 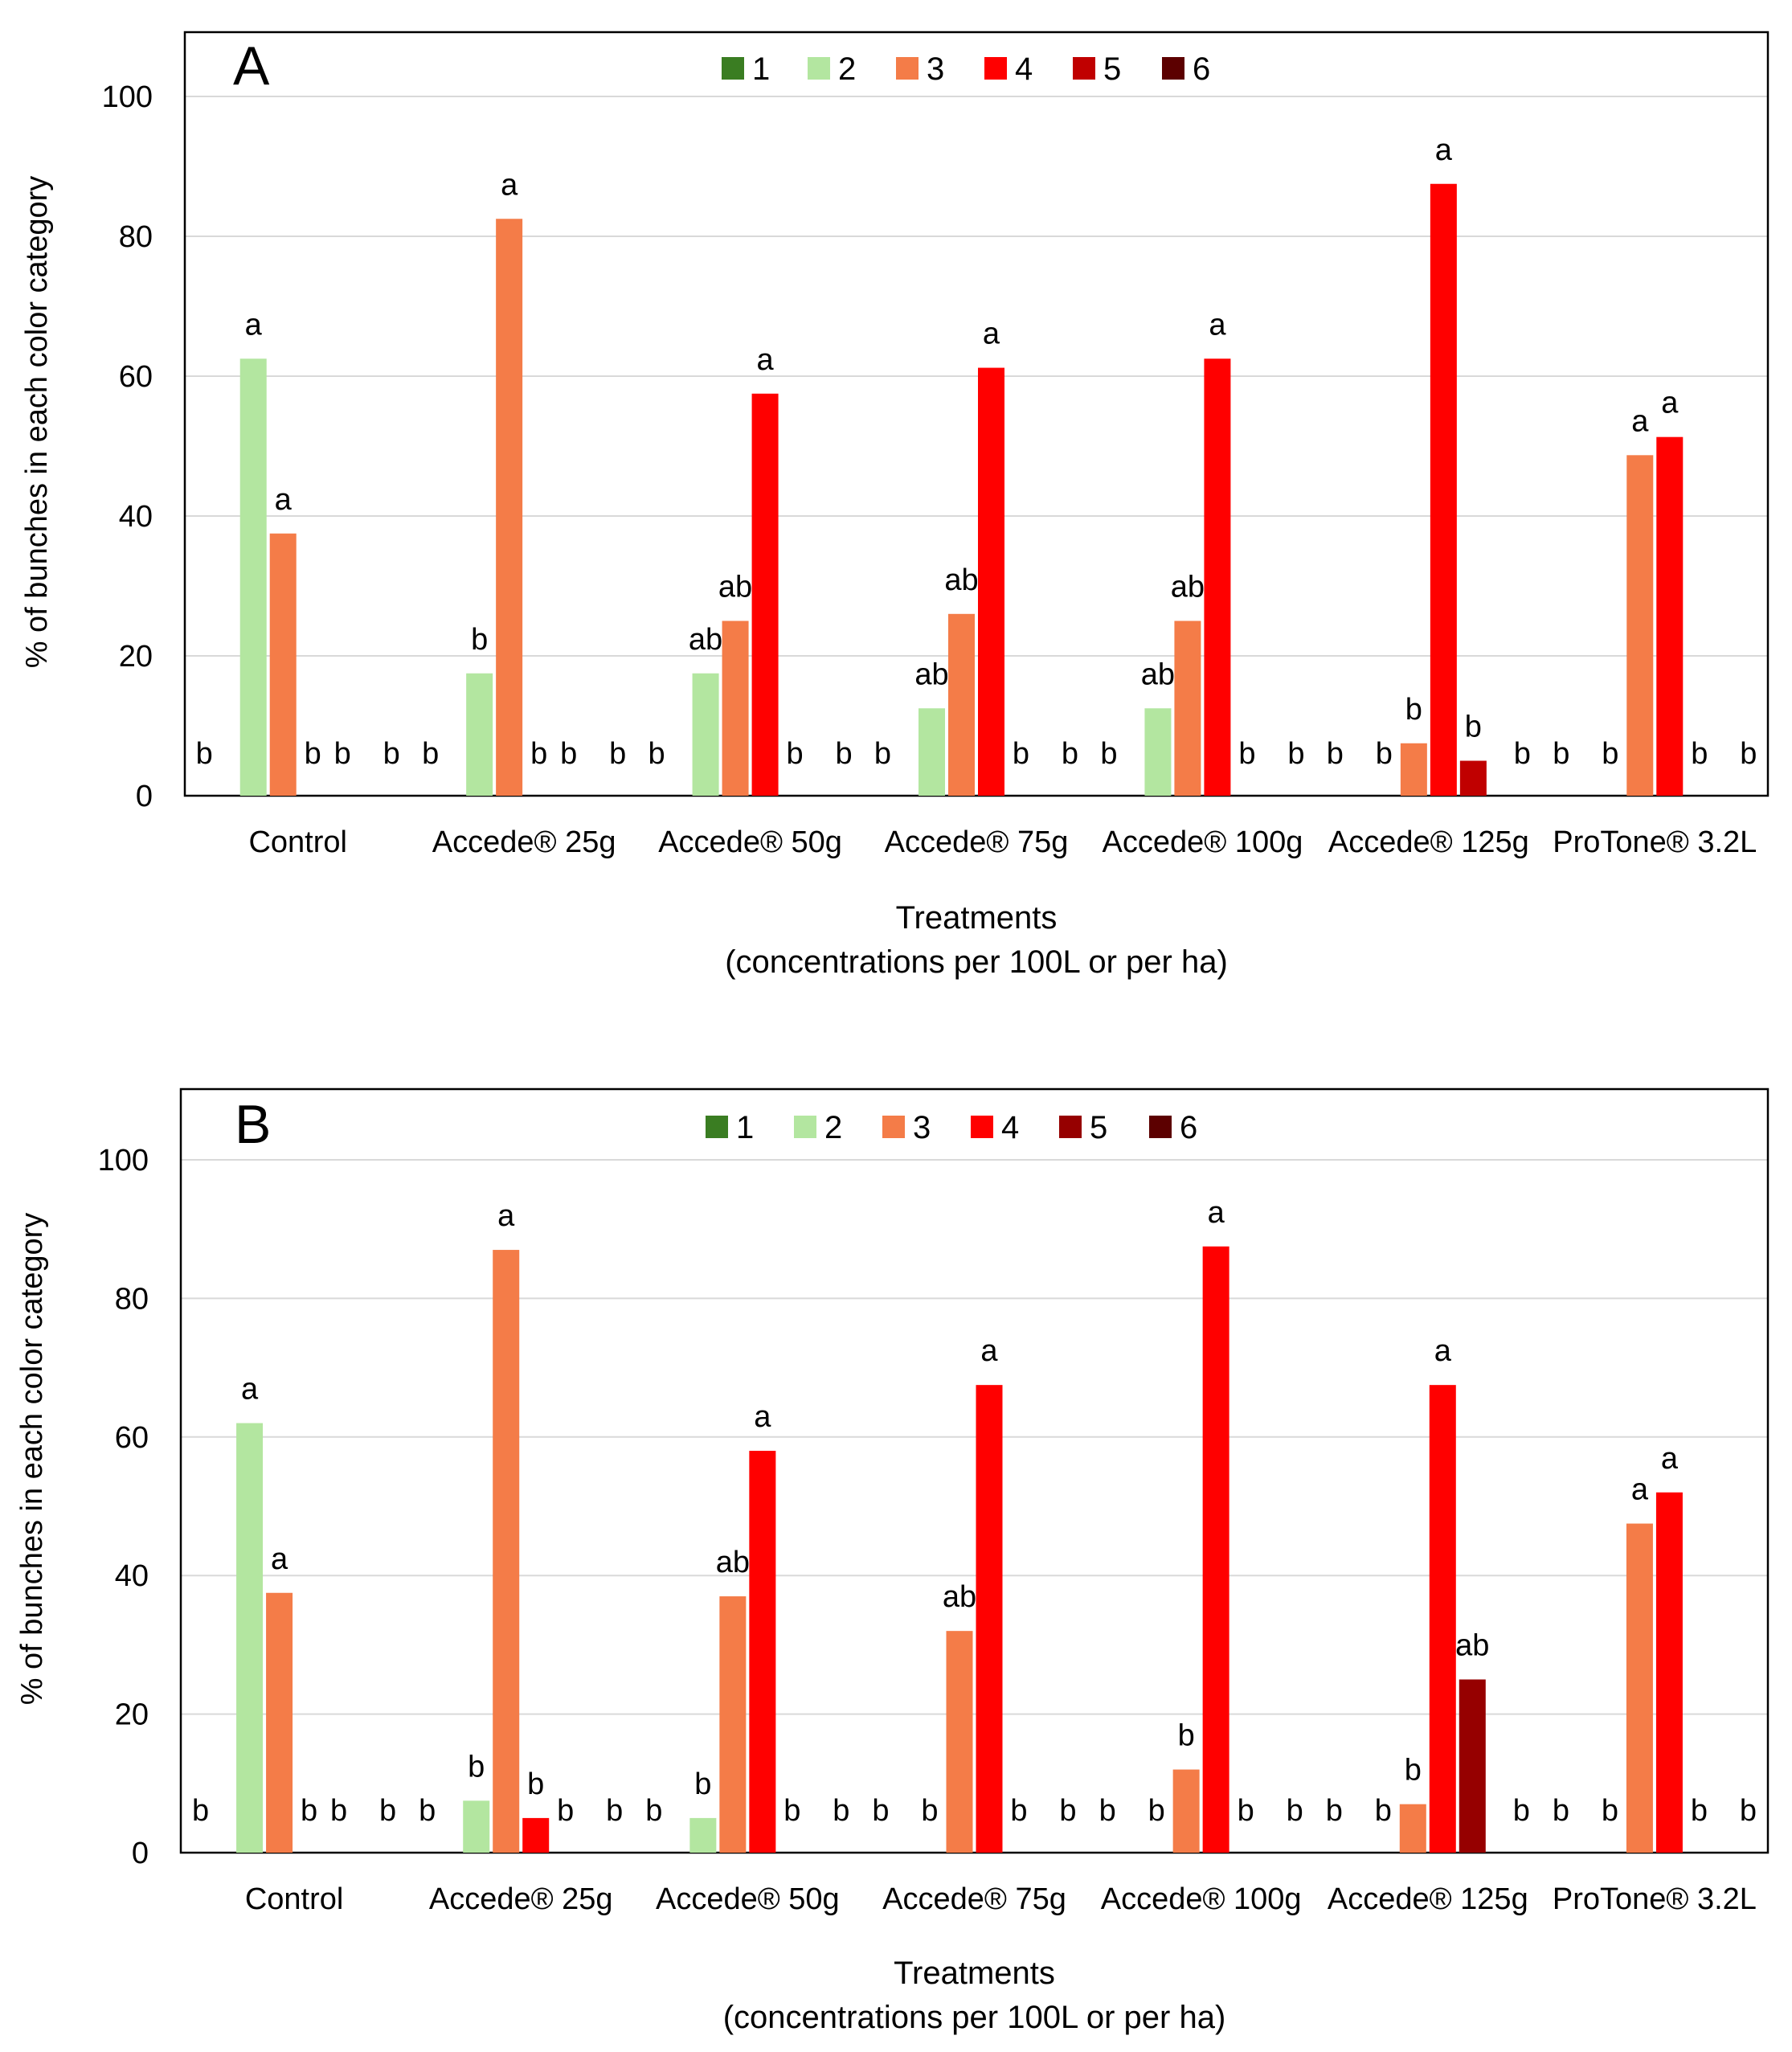 I want to click on category-label: Accede® 100g, so click(x=1201, y=1899).